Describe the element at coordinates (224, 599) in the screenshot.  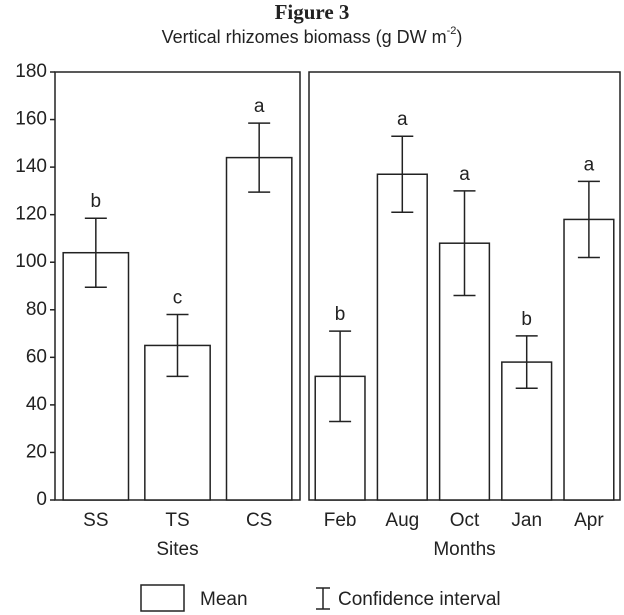
I see `legend-label: Mean` at that location.